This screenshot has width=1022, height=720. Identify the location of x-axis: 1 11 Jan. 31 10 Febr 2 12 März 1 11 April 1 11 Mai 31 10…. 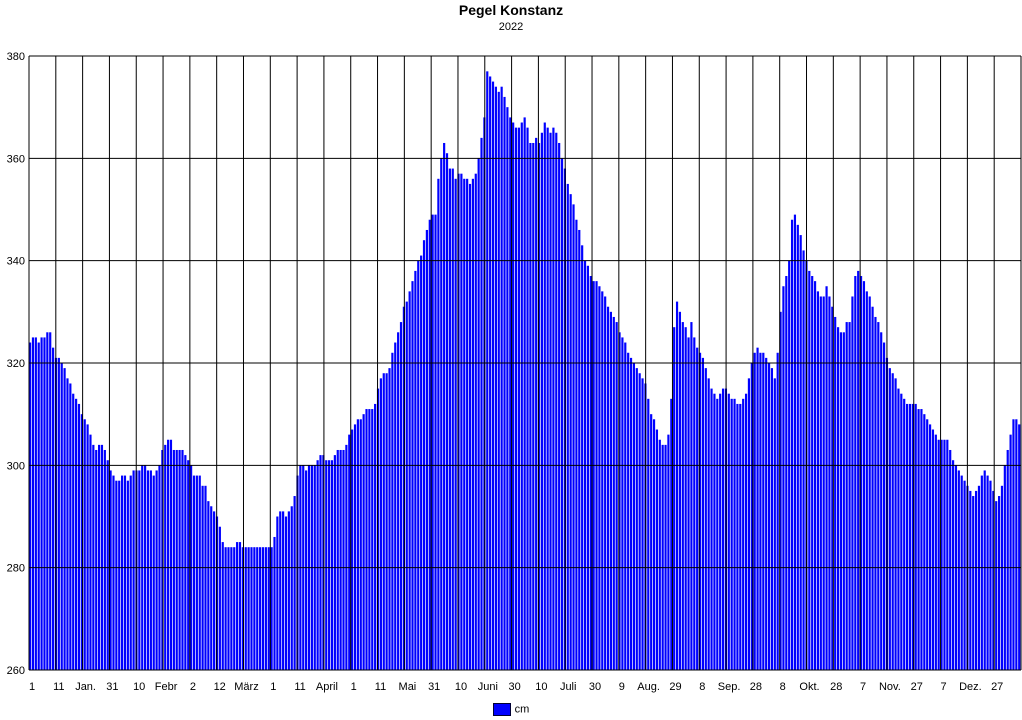
(516, 687).